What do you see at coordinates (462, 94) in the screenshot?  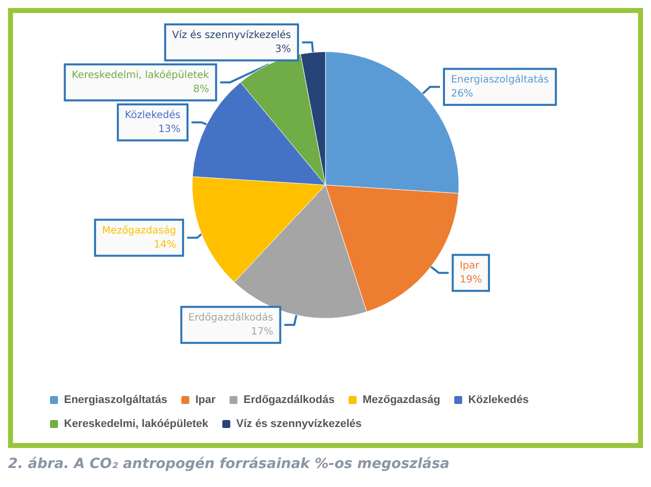 I see `data-label: 26%` at bounding box center [462, 94].